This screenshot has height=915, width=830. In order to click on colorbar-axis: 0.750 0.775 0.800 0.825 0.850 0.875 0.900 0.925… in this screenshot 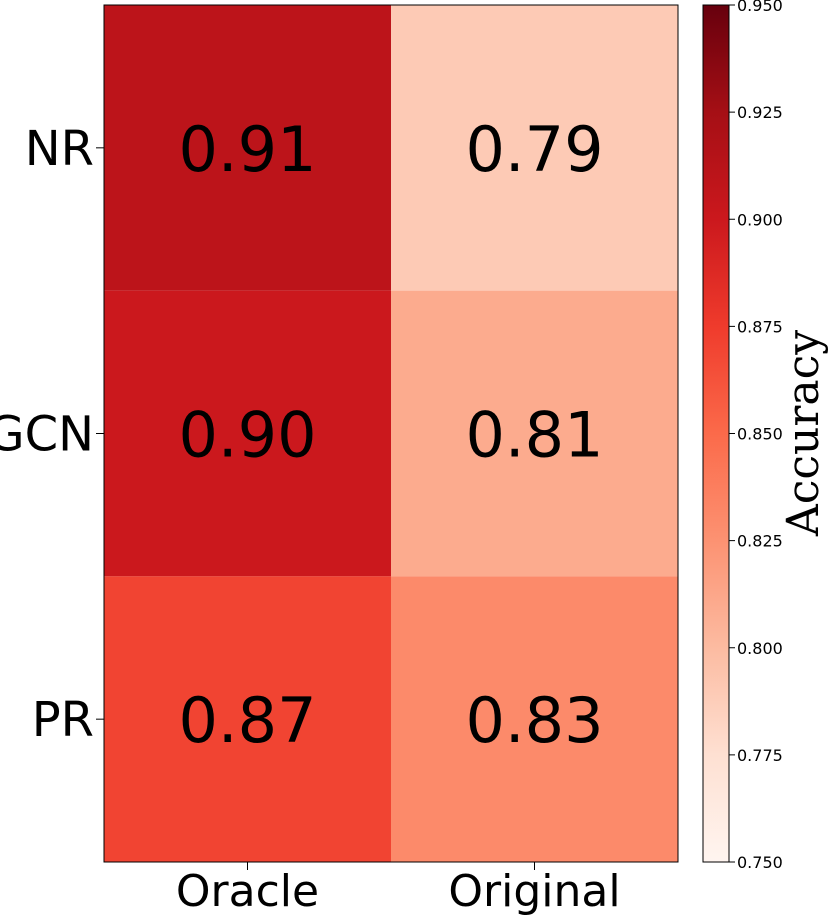, I will do `click(756, 436)`.